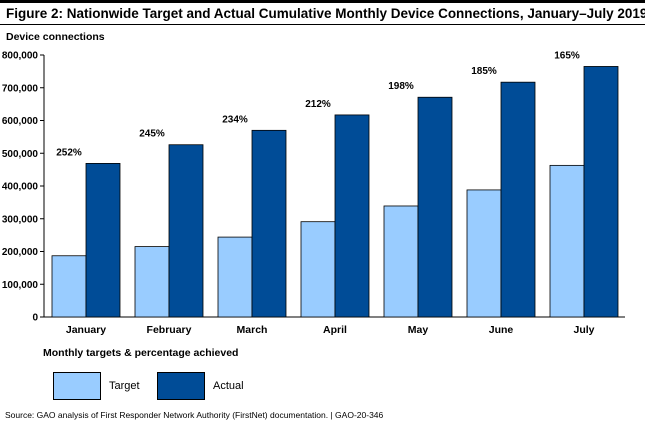 This screenshot has width=645, height=425. I want to click on x-tick-label: April, so click(335, 330).